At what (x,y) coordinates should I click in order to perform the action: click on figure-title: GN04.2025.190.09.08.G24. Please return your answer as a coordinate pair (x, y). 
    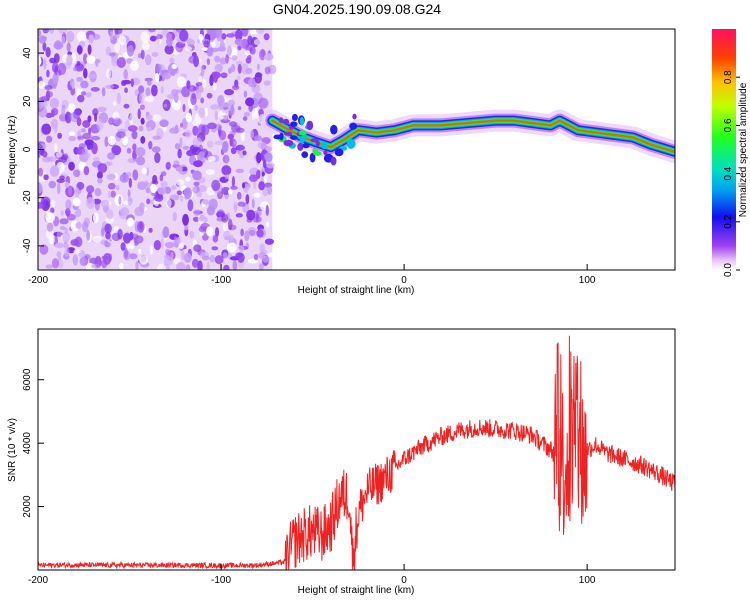
    Looking at the image, I should click on (357, 9).